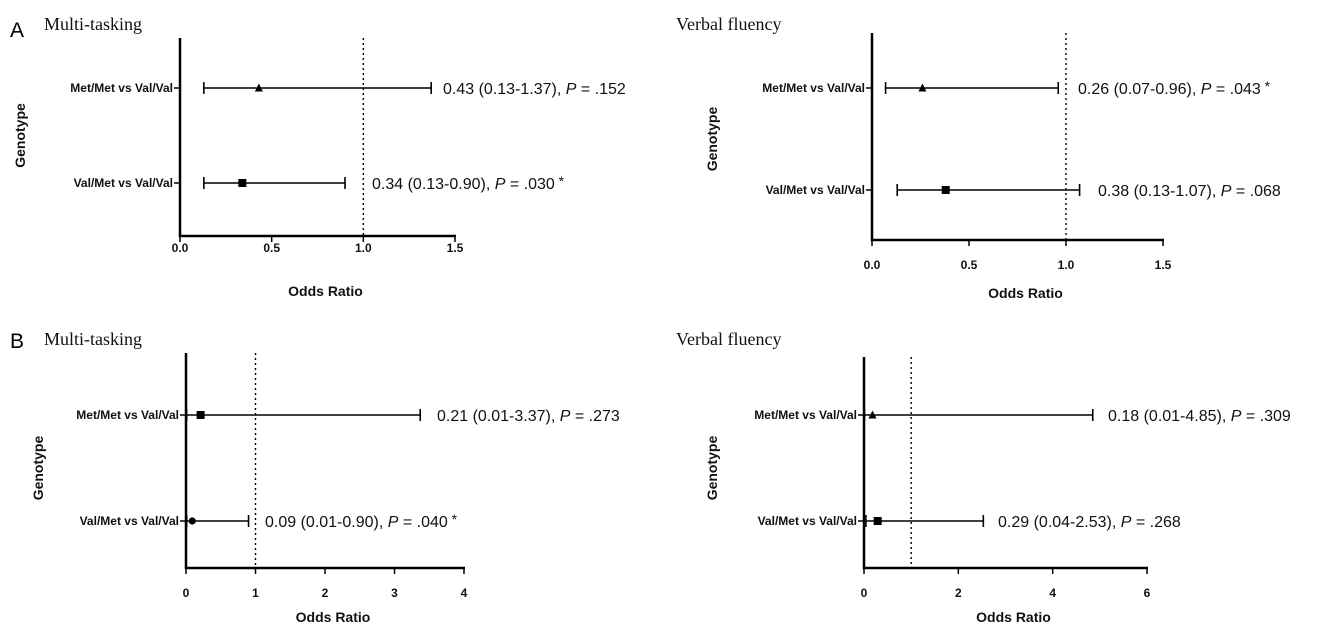 This screenshot has height=626, width=1328. Describe the element at coordinates (192, 521) in the screenshot. I see `point-estimate-circle` at that location.